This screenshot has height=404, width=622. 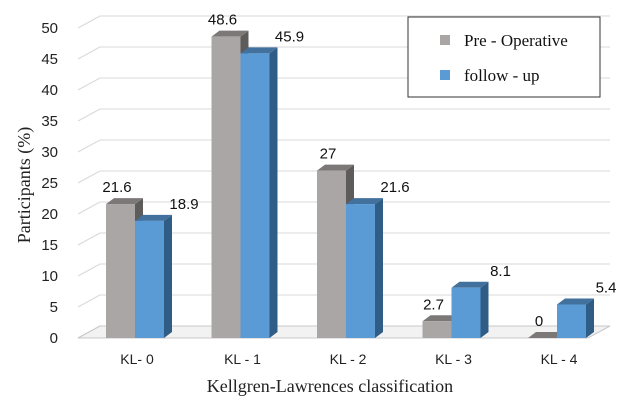 I want to click on y-tick-label: 40, so click(x=49, y=90).